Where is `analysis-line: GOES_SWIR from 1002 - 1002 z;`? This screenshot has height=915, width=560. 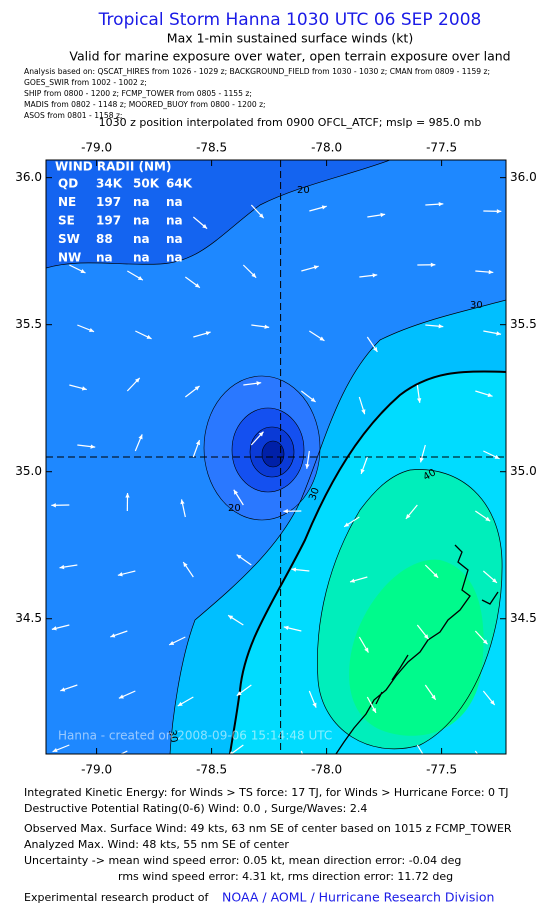 analysis-line: GOES_SWIR from 1002 - 1002 z; is located at coordinates (85, 82).